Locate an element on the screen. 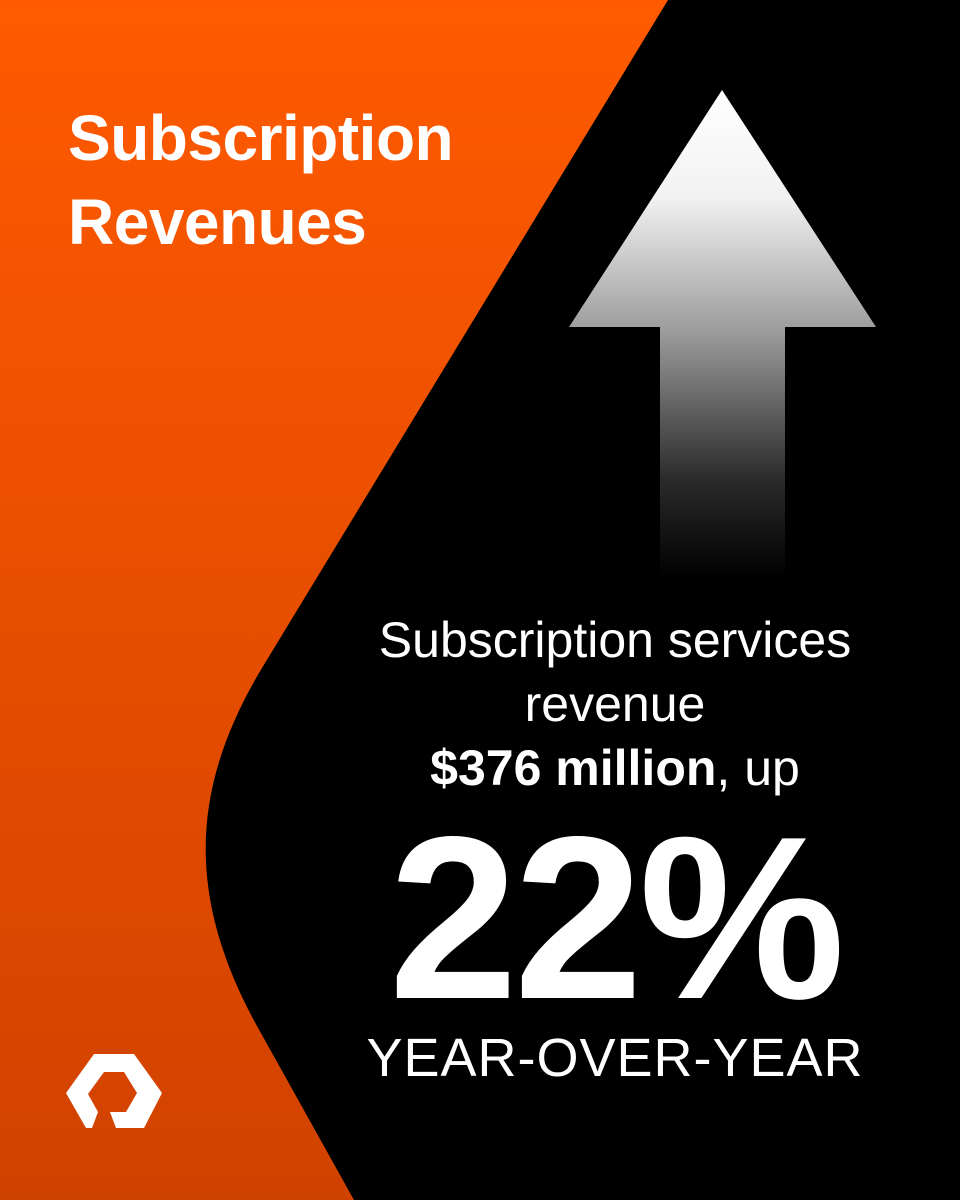  page-title: Subscription Revenues is located at coordinates (261, 180).